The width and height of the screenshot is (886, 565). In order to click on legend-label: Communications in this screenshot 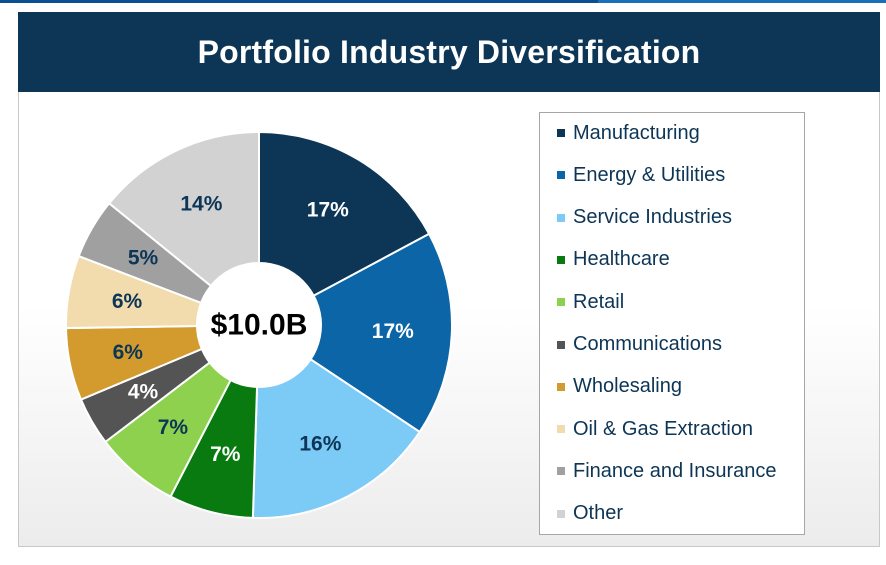, I will do `click(647, 344)`.